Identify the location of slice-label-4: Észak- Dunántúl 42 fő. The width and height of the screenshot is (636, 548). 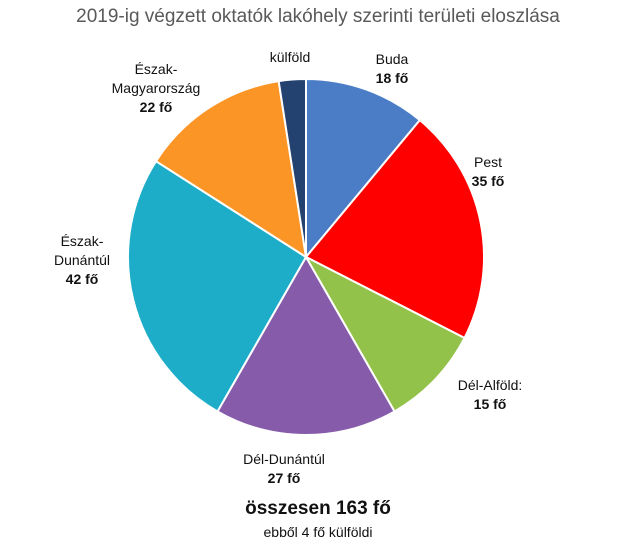
(82, 260).